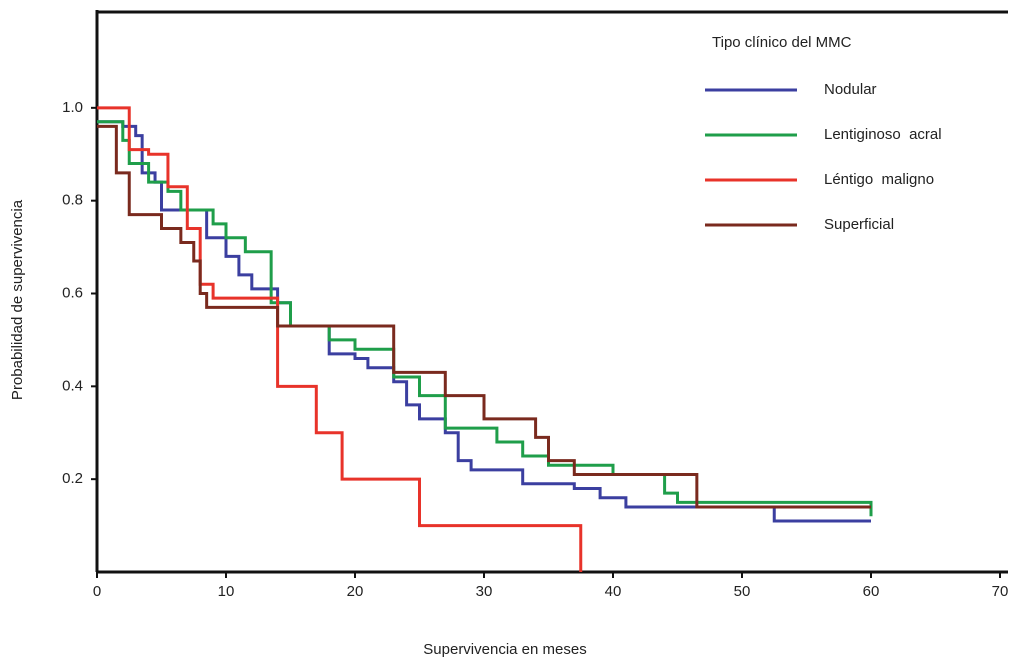 The image size is (1011, 662). Describe the element at coordinates (72, 478) in the screenshot. I see `y-tick-label: 0.2` at that location.